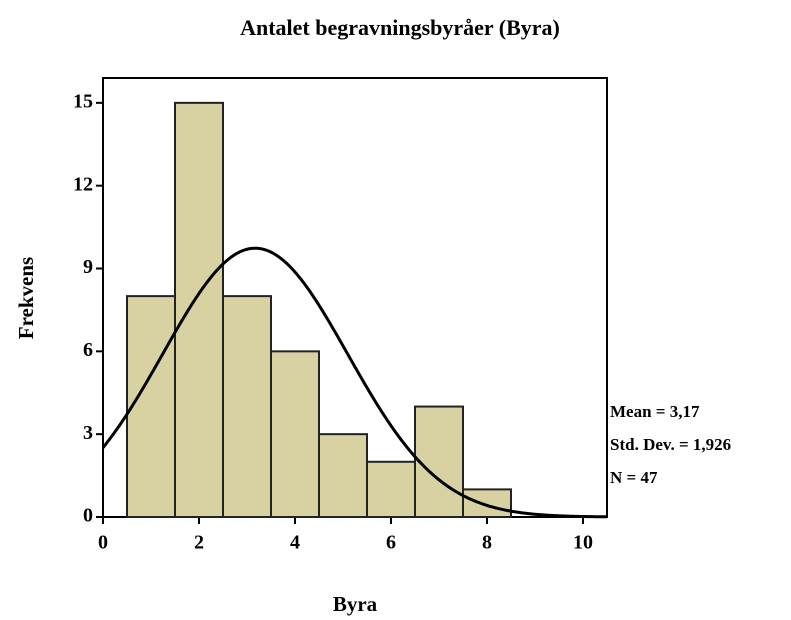  What do you see at coordinates (400, 27) in the screenshot?
I see `chart-title: Antalet begravningsbyråer (Byra)` at bounding box center [400, 27].